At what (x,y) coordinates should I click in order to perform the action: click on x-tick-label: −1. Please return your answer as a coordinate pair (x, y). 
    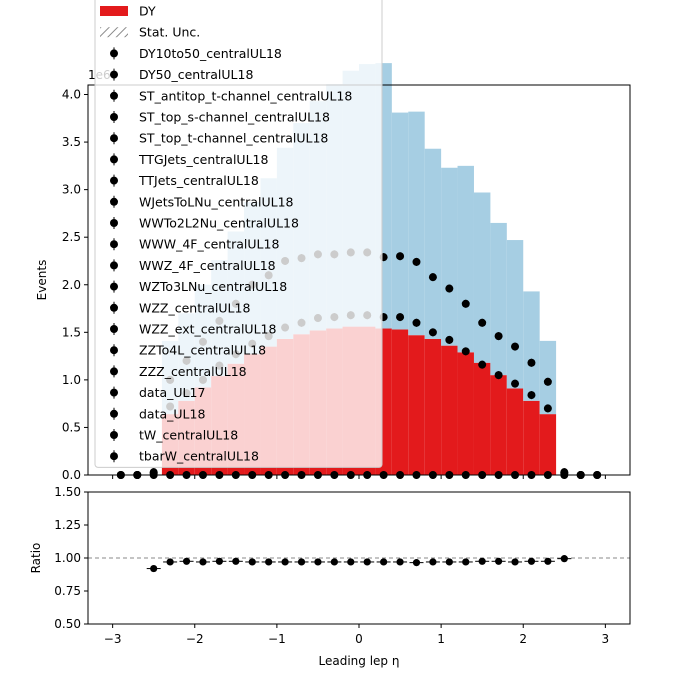
    Looking at the image, I should click on (277, 639).